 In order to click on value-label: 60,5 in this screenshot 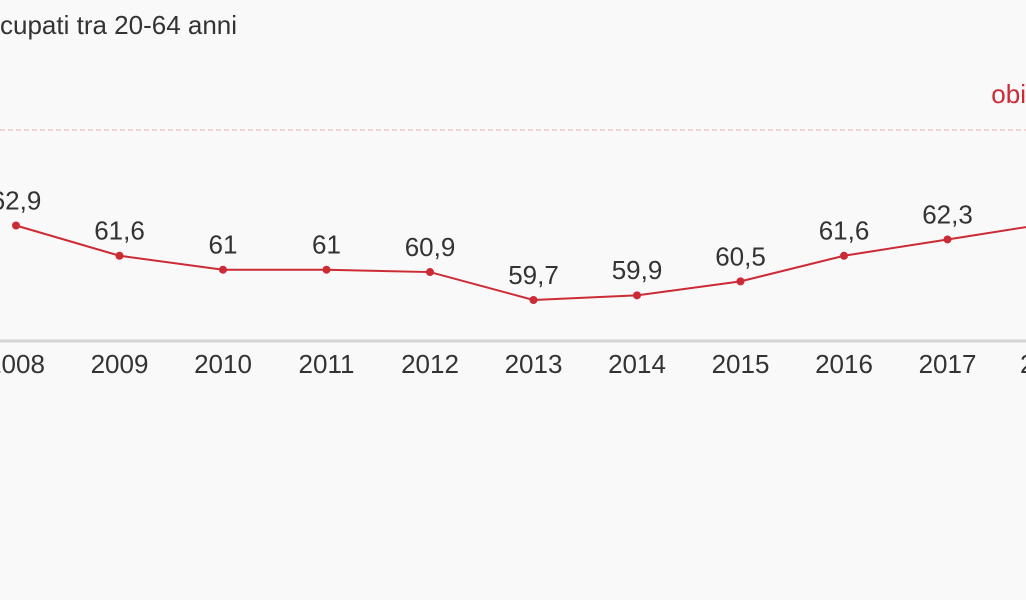, I will do `click(740, 256)`.